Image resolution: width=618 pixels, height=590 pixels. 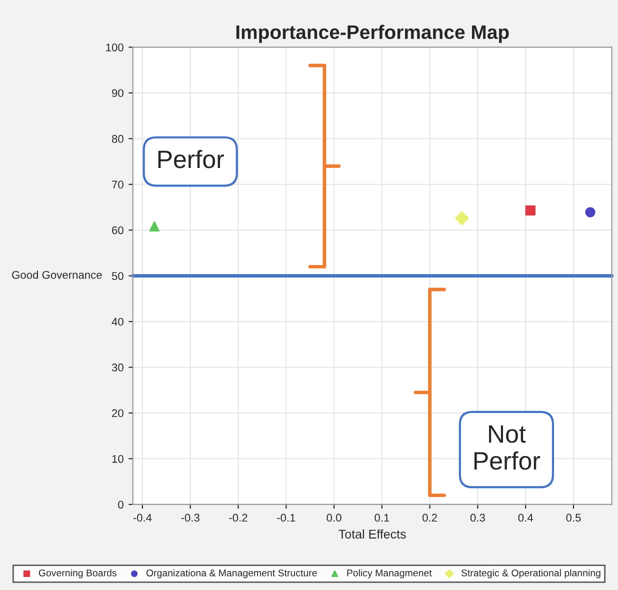 I want to click on y-tick-label: 100, so click(x=115, y=47).